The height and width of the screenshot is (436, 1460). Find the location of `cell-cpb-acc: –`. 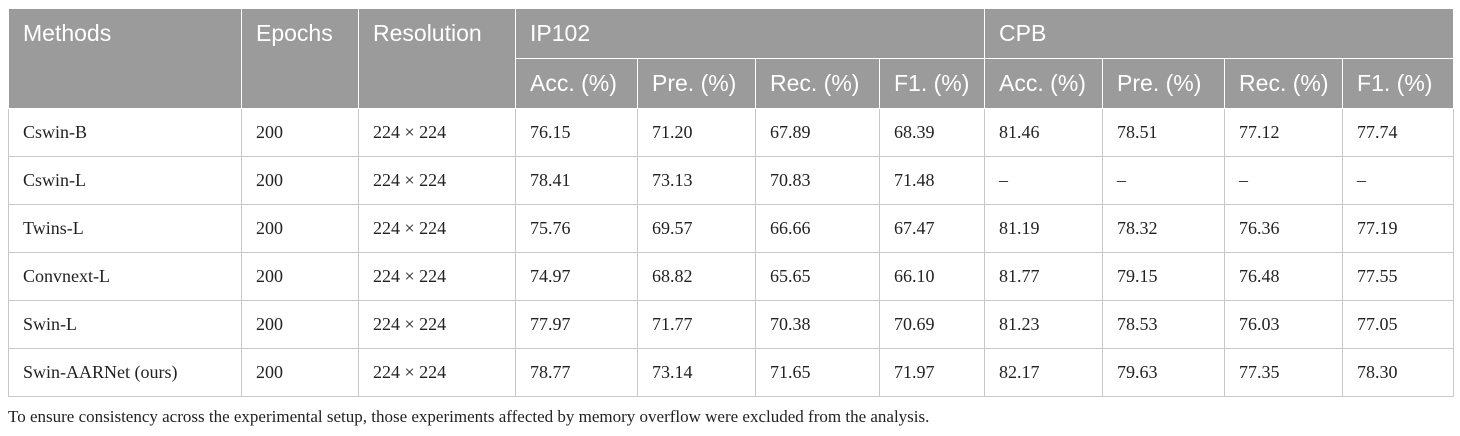

cell-cpb-acc: – is located at coordinates (1044, 180).